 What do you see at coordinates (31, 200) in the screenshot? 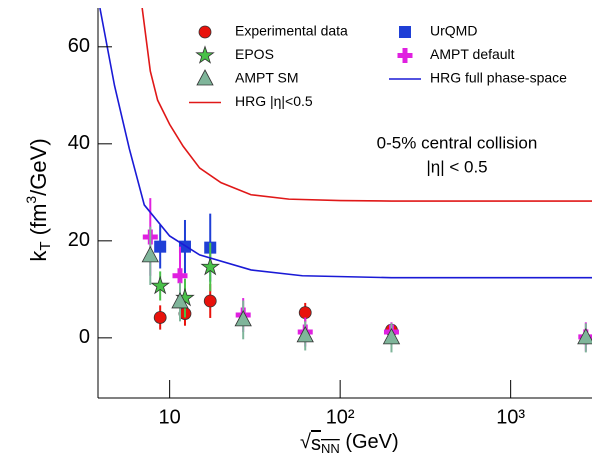
I see `y-label-part: 3` at bounding box center [31, 200].